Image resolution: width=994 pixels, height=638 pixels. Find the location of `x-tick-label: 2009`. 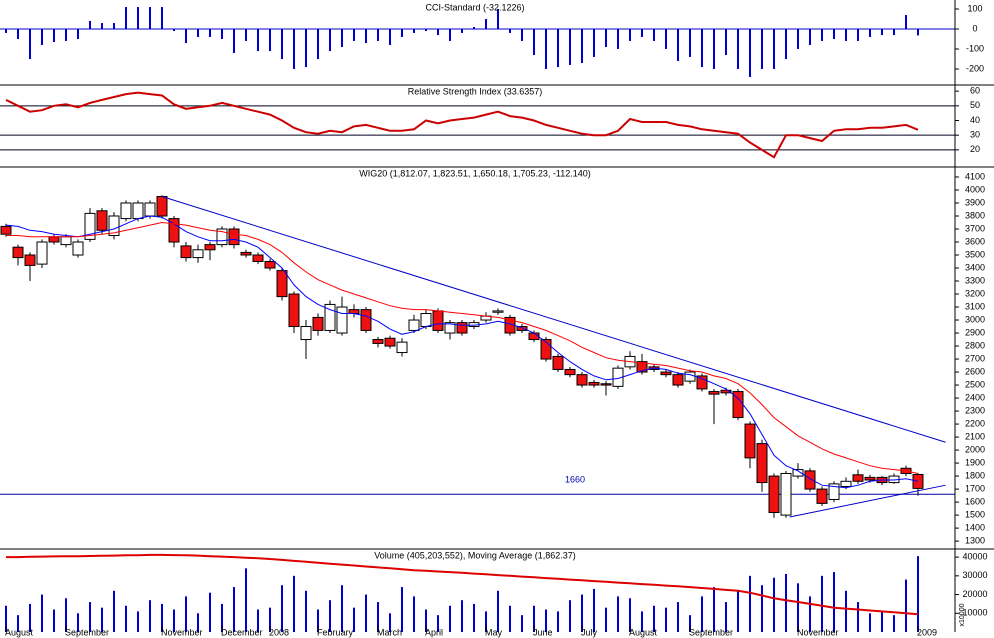

x-tick-label: 2009 is located at coordinates (927, 632).